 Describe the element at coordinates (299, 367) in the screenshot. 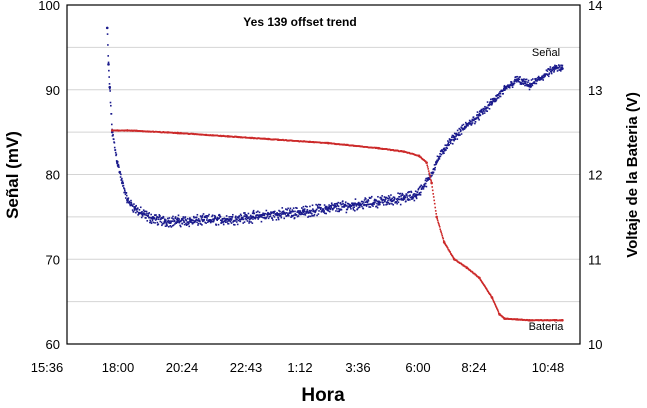

I see `x-tick-label: 1:12` at that location.